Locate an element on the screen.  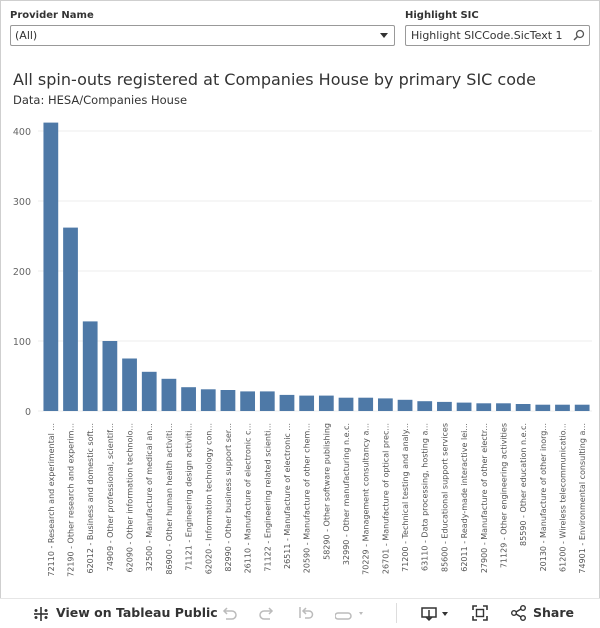
highlight-search-value: Highlight SICCode.SicText 1 is located at coordinates (487, 35).